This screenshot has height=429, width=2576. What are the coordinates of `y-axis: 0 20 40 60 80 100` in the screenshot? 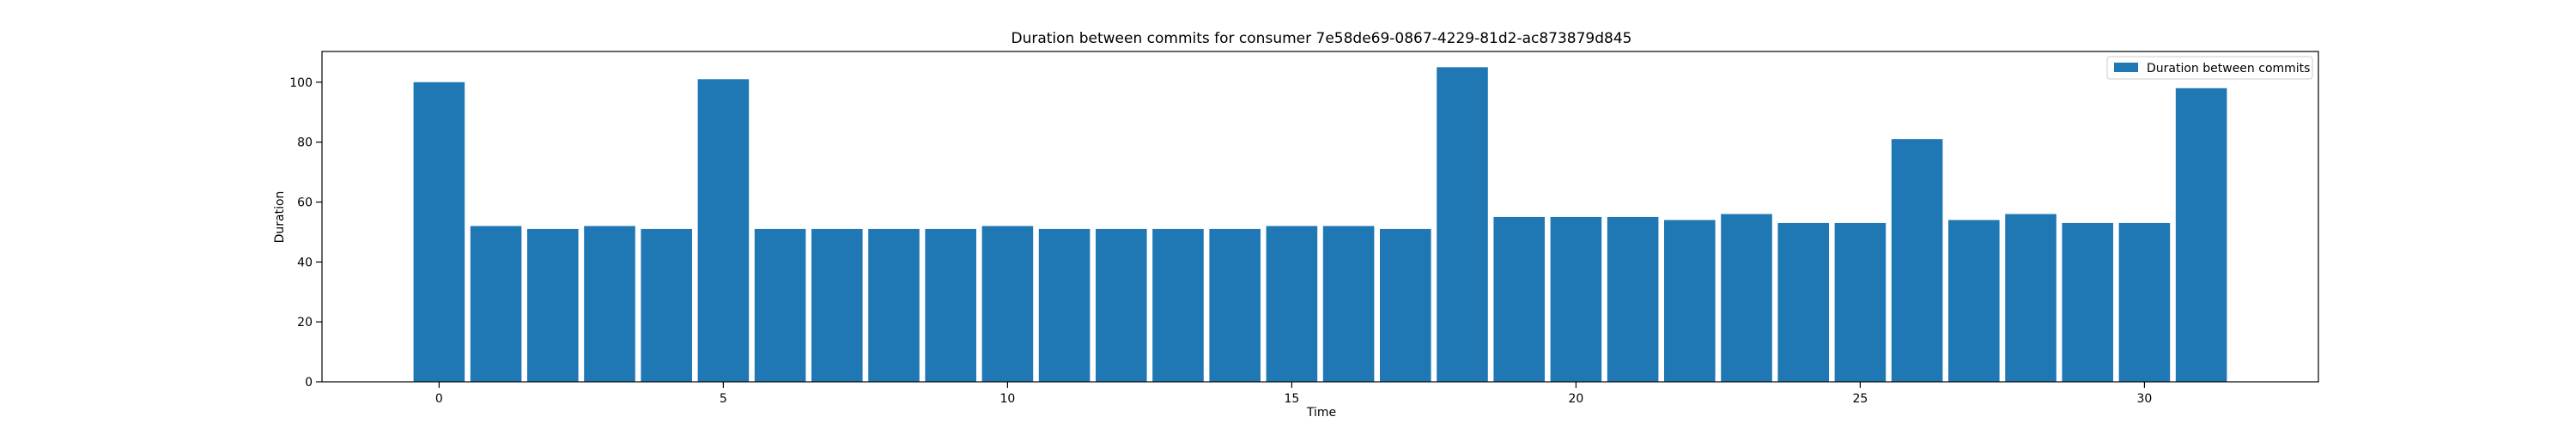 It's located at (305, 233).